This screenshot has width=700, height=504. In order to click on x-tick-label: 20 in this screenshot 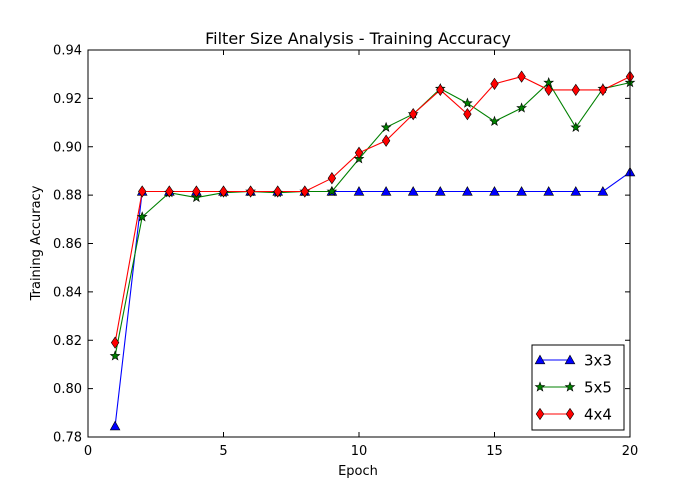, I will do `click(630, 451)`.